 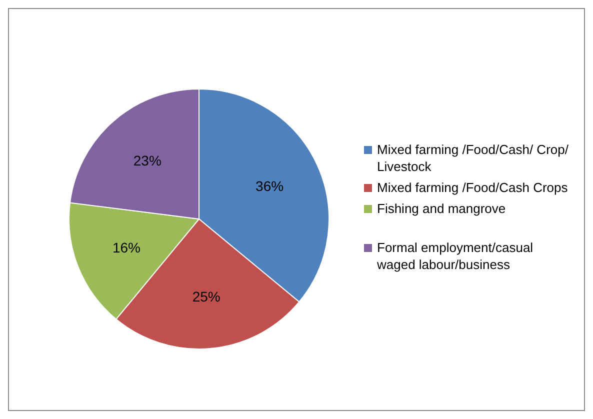 I want to click on legend-label: Fishing and mangrove, so click(x=441, y=208).